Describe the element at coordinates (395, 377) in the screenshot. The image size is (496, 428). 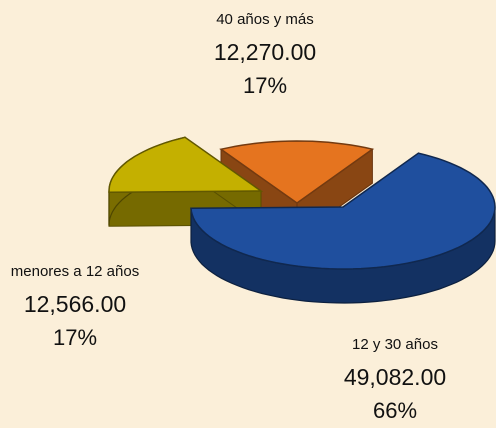
I see `slice-value: 49,082.00` at that location.